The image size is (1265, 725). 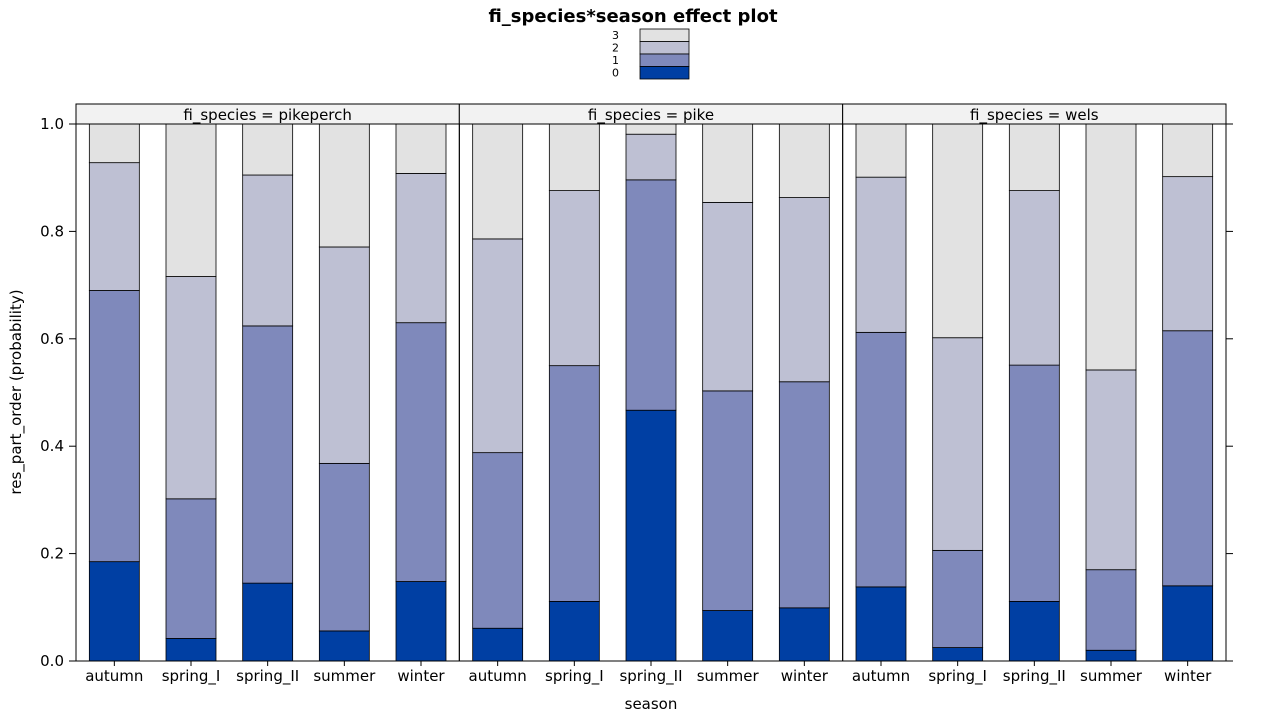 I want to click on strip-label-1: fi_species = pike, so click(x=651, y=115).